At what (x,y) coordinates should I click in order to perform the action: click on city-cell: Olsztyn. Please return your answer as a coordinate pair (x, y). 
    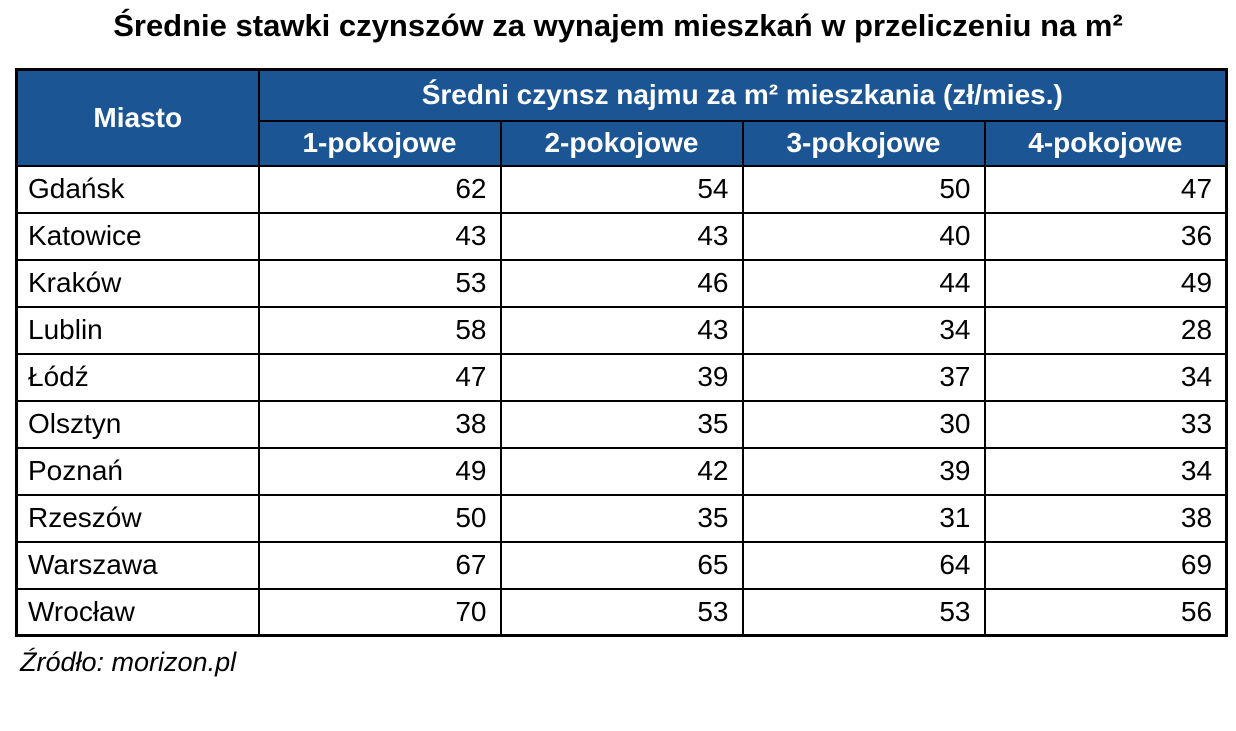
    Looking at the image, I should click on (137, 424).